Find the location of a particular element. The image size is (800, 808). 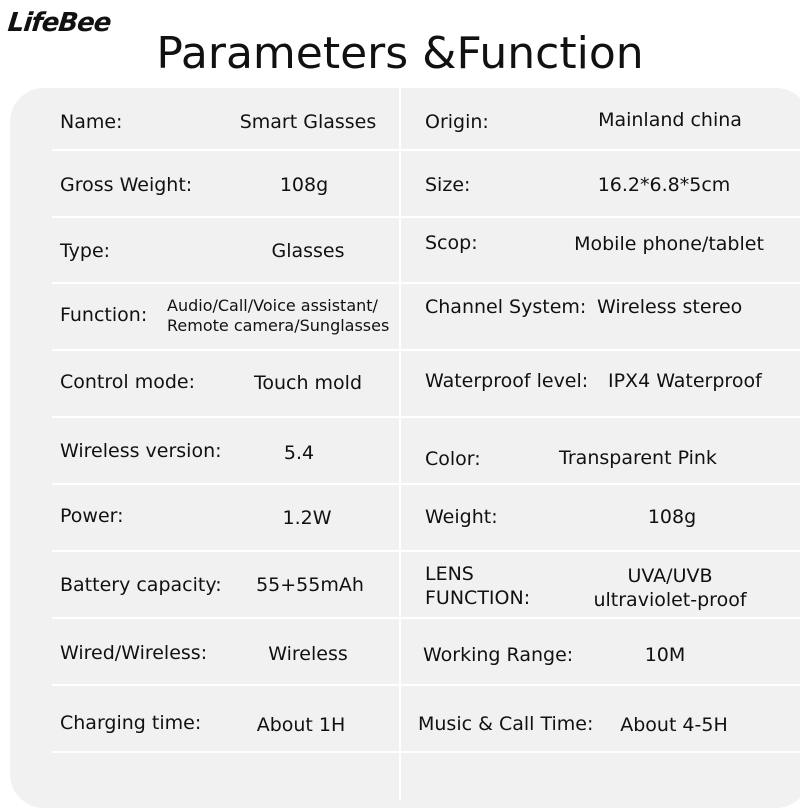

spec-value-scop: Mobile phone/tablet is located at coordinates (669, 244).